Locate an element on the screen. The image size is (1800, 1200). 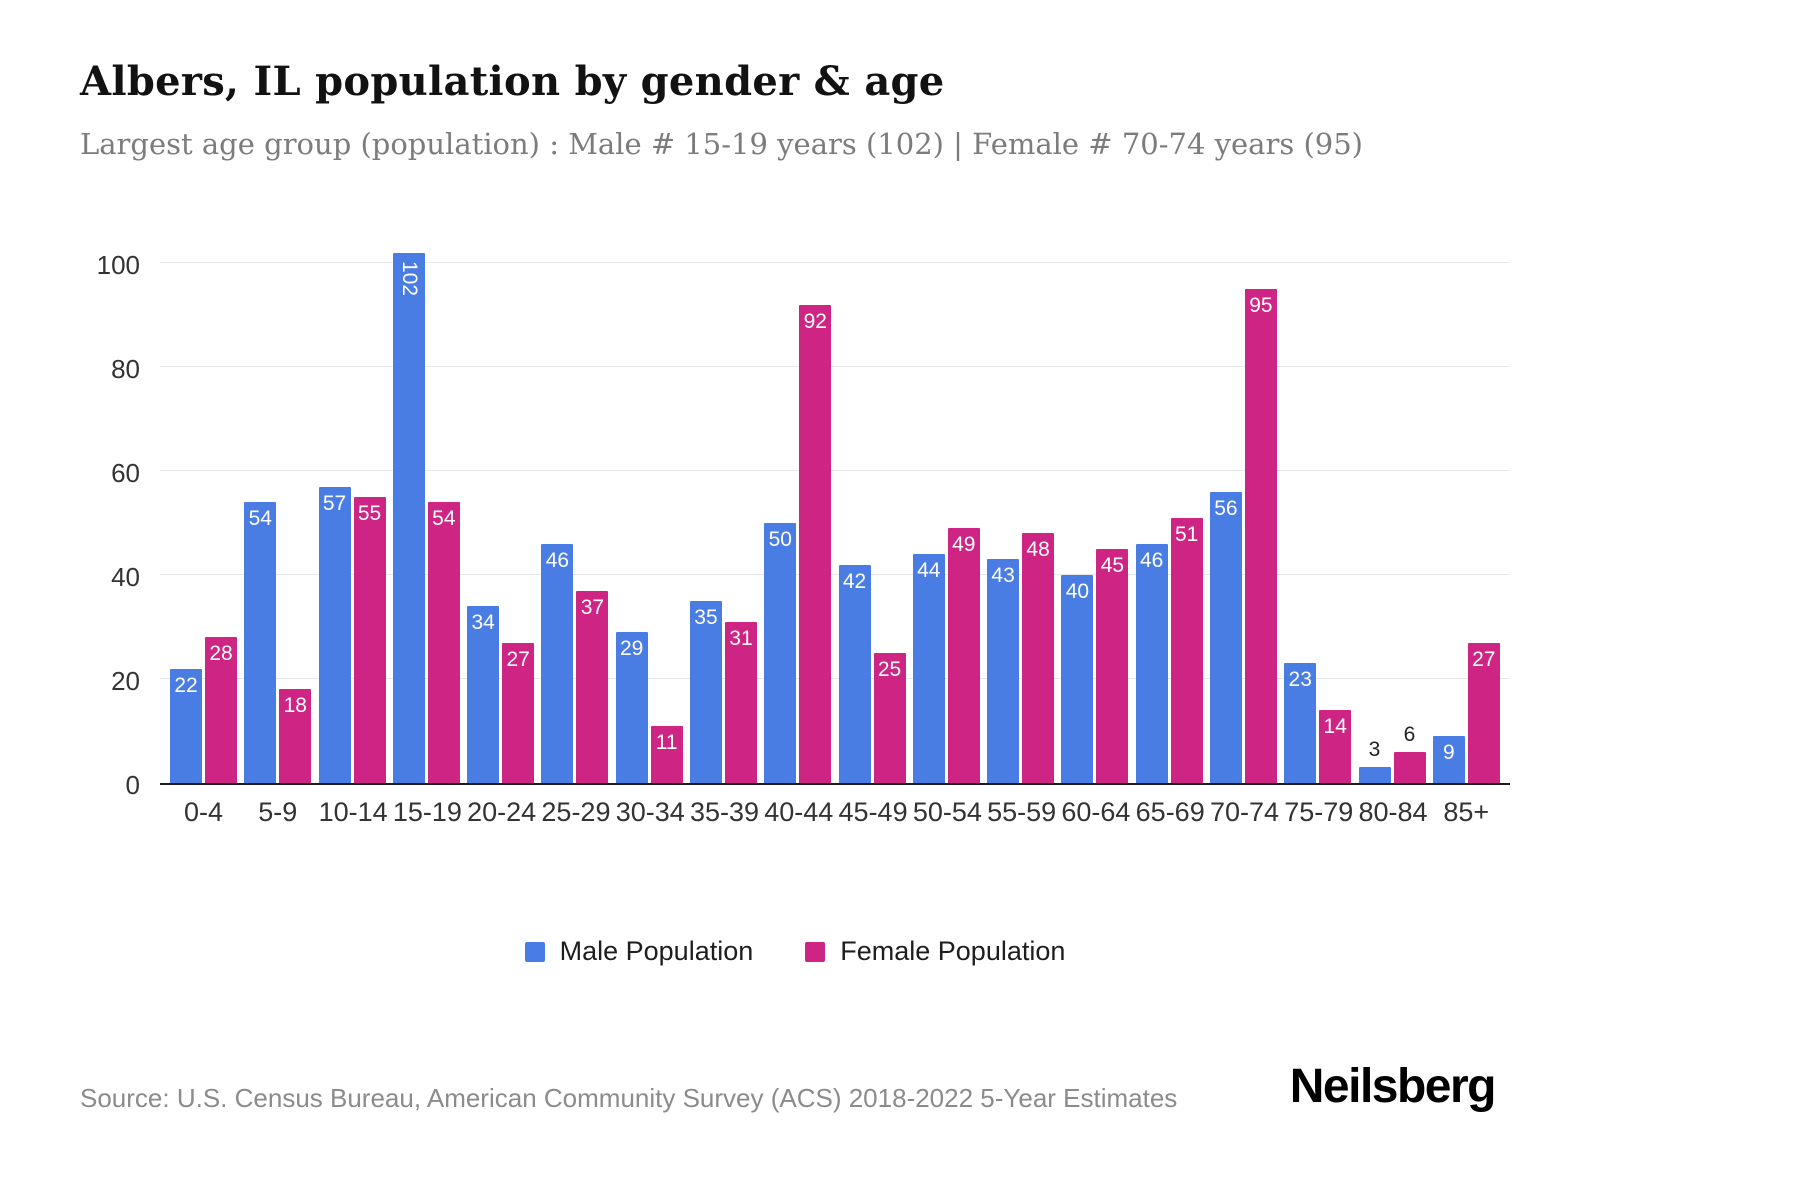
legend-item-female: Female Population is located at coordinates (935, 951).